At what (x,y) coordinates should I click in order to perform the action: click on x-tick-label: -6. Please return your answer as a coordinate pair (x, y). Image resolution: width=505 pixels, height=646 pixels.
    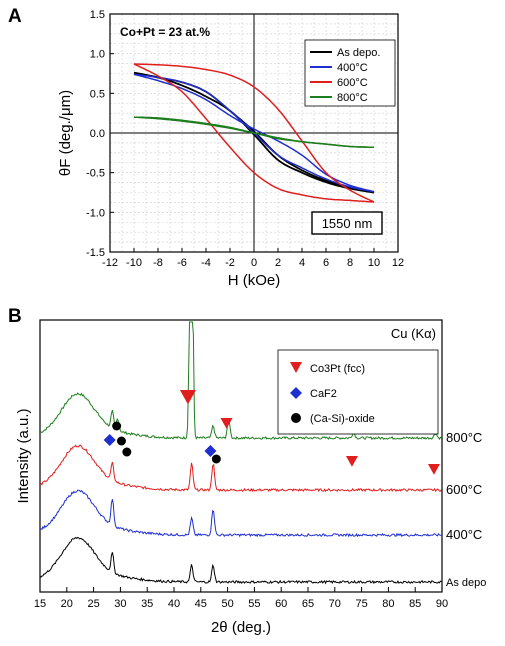
    Looking at the image, I should click on (182, 263).